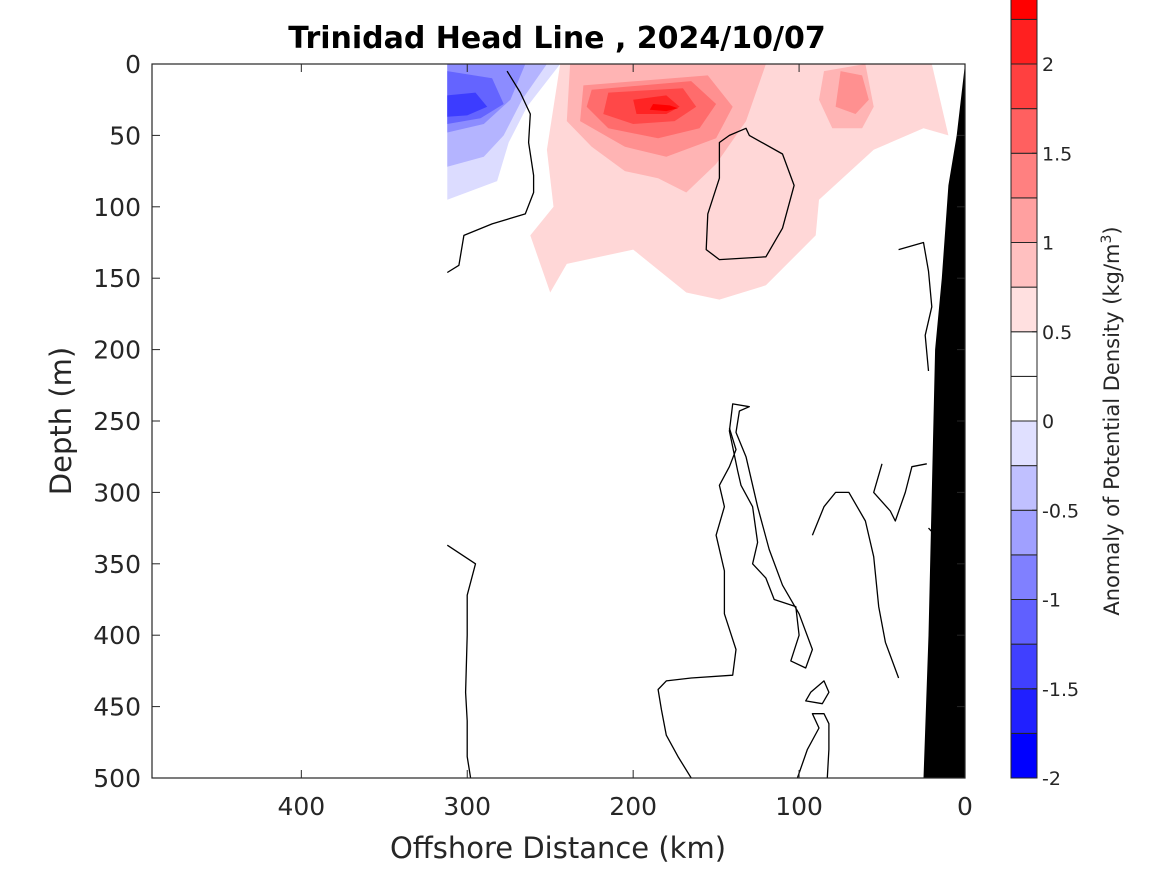 This screenshot has width=1167, height=875. Describe the element at coordinates (117, 278) in the screenshot. I see `y-tick-label: 150` at that location.